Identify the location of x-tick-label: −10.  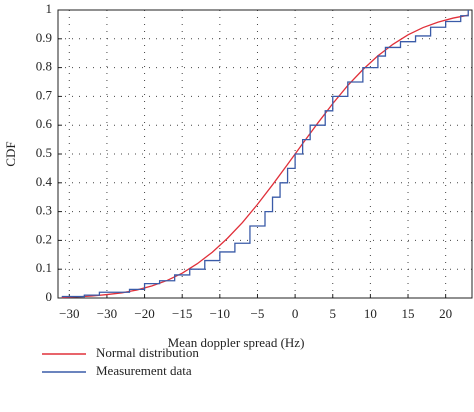
(220, 313).